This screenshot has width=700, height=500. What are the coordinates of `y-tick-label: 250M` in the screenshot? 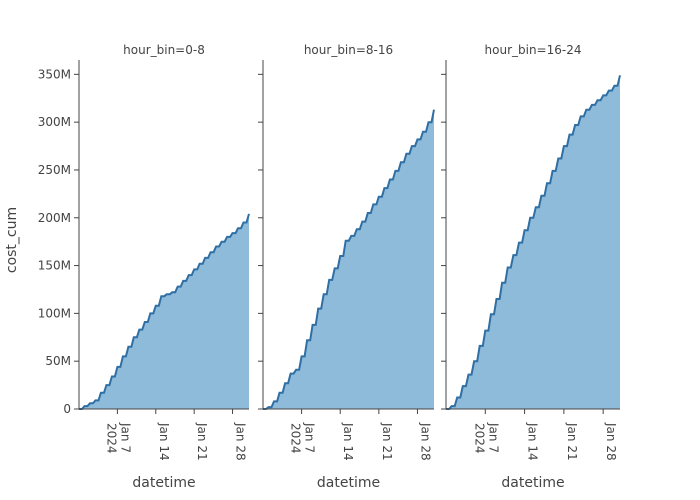 It's located at (54, 170).